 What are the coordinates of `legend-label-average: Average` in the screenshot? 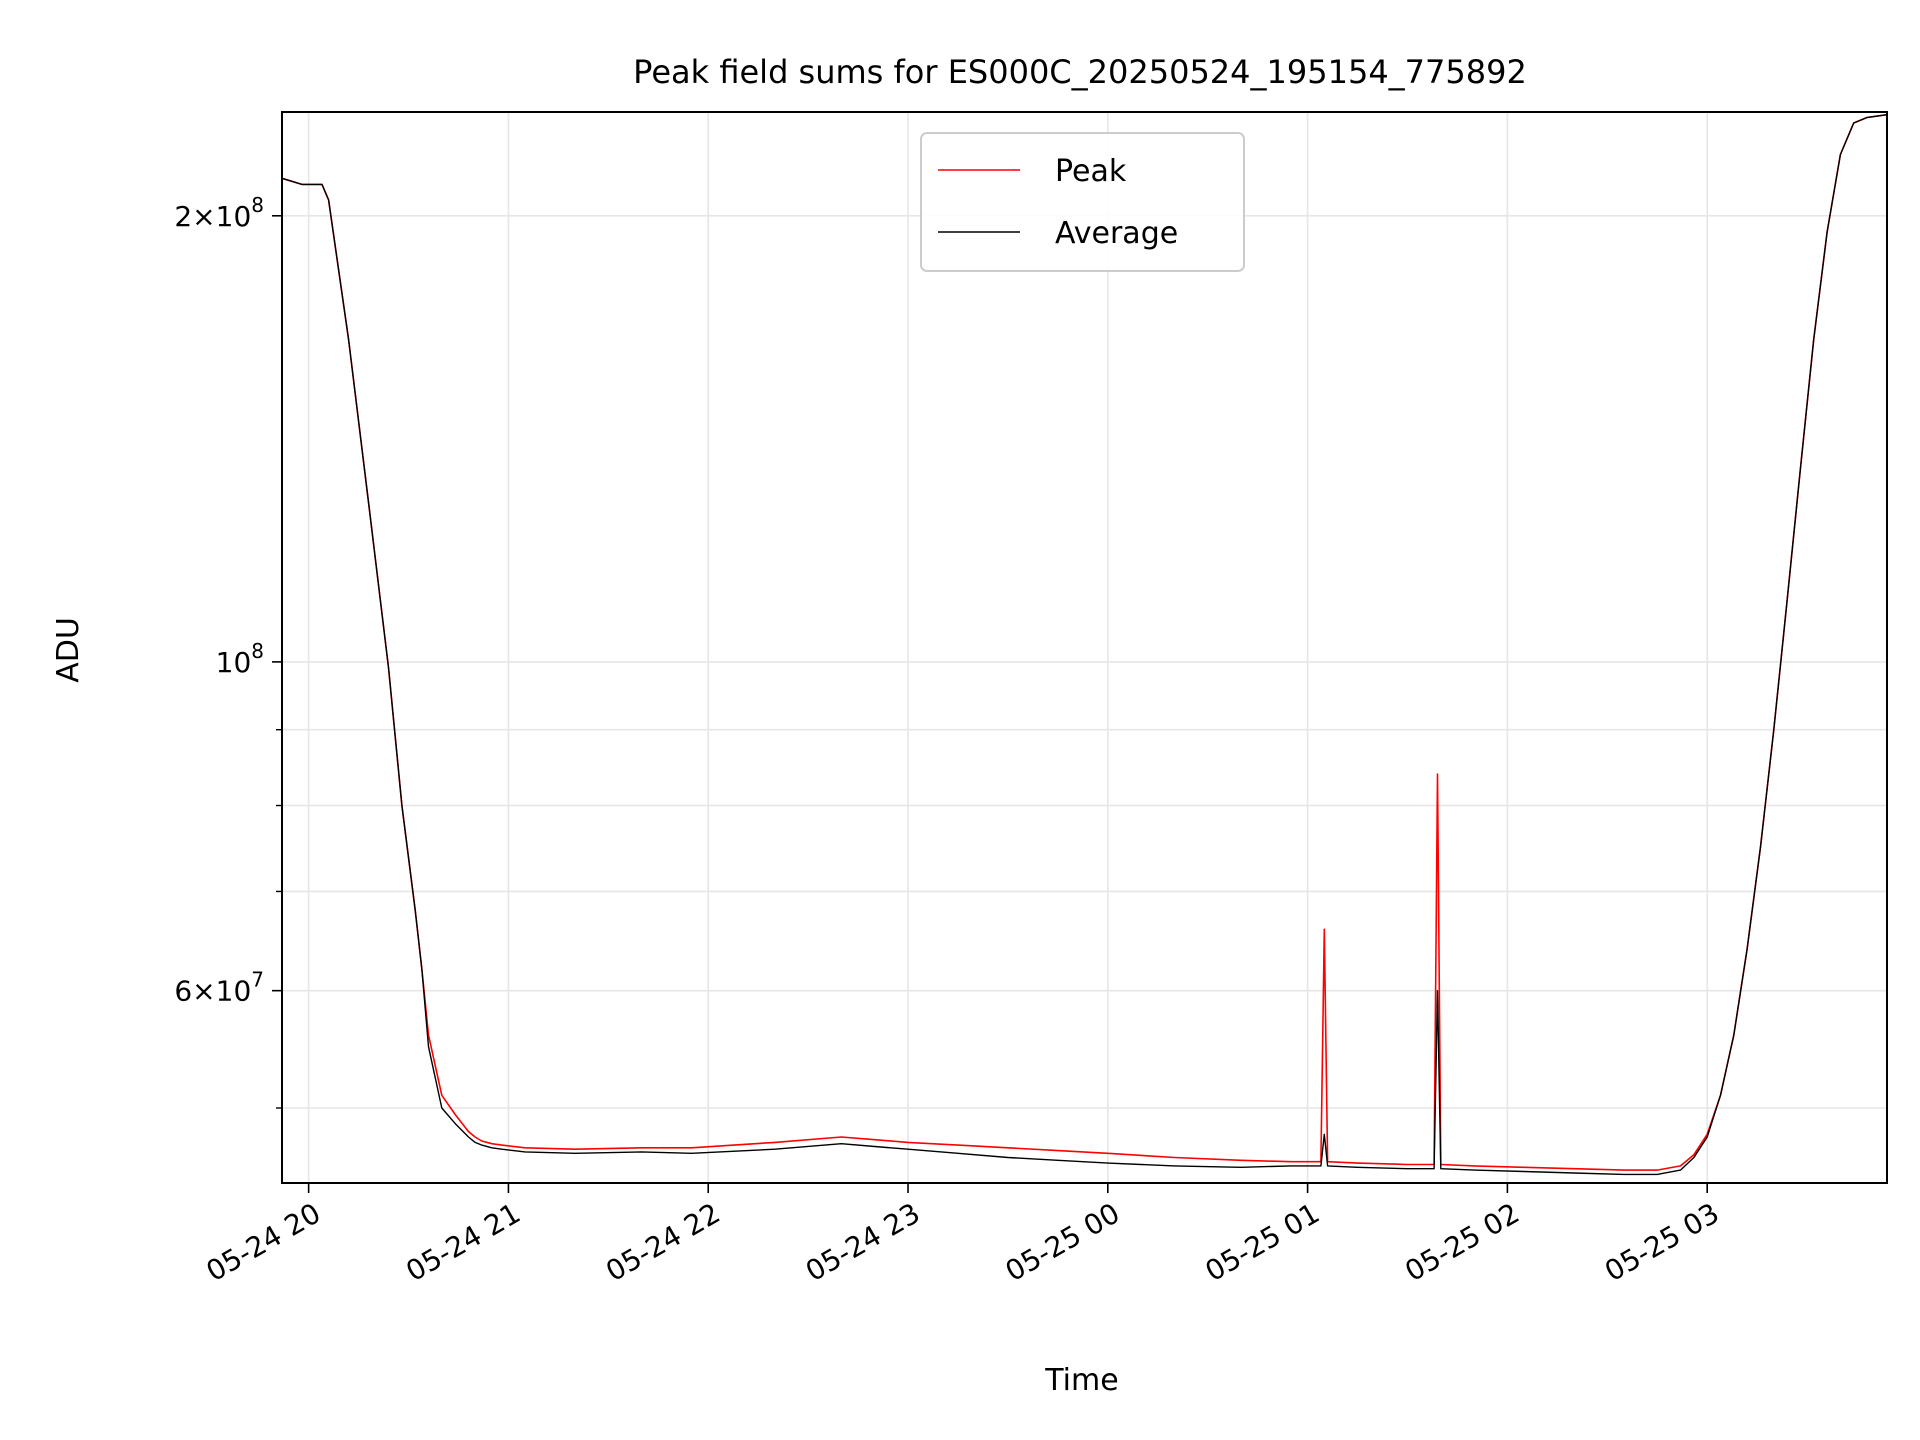 It's located at (1116, 233).